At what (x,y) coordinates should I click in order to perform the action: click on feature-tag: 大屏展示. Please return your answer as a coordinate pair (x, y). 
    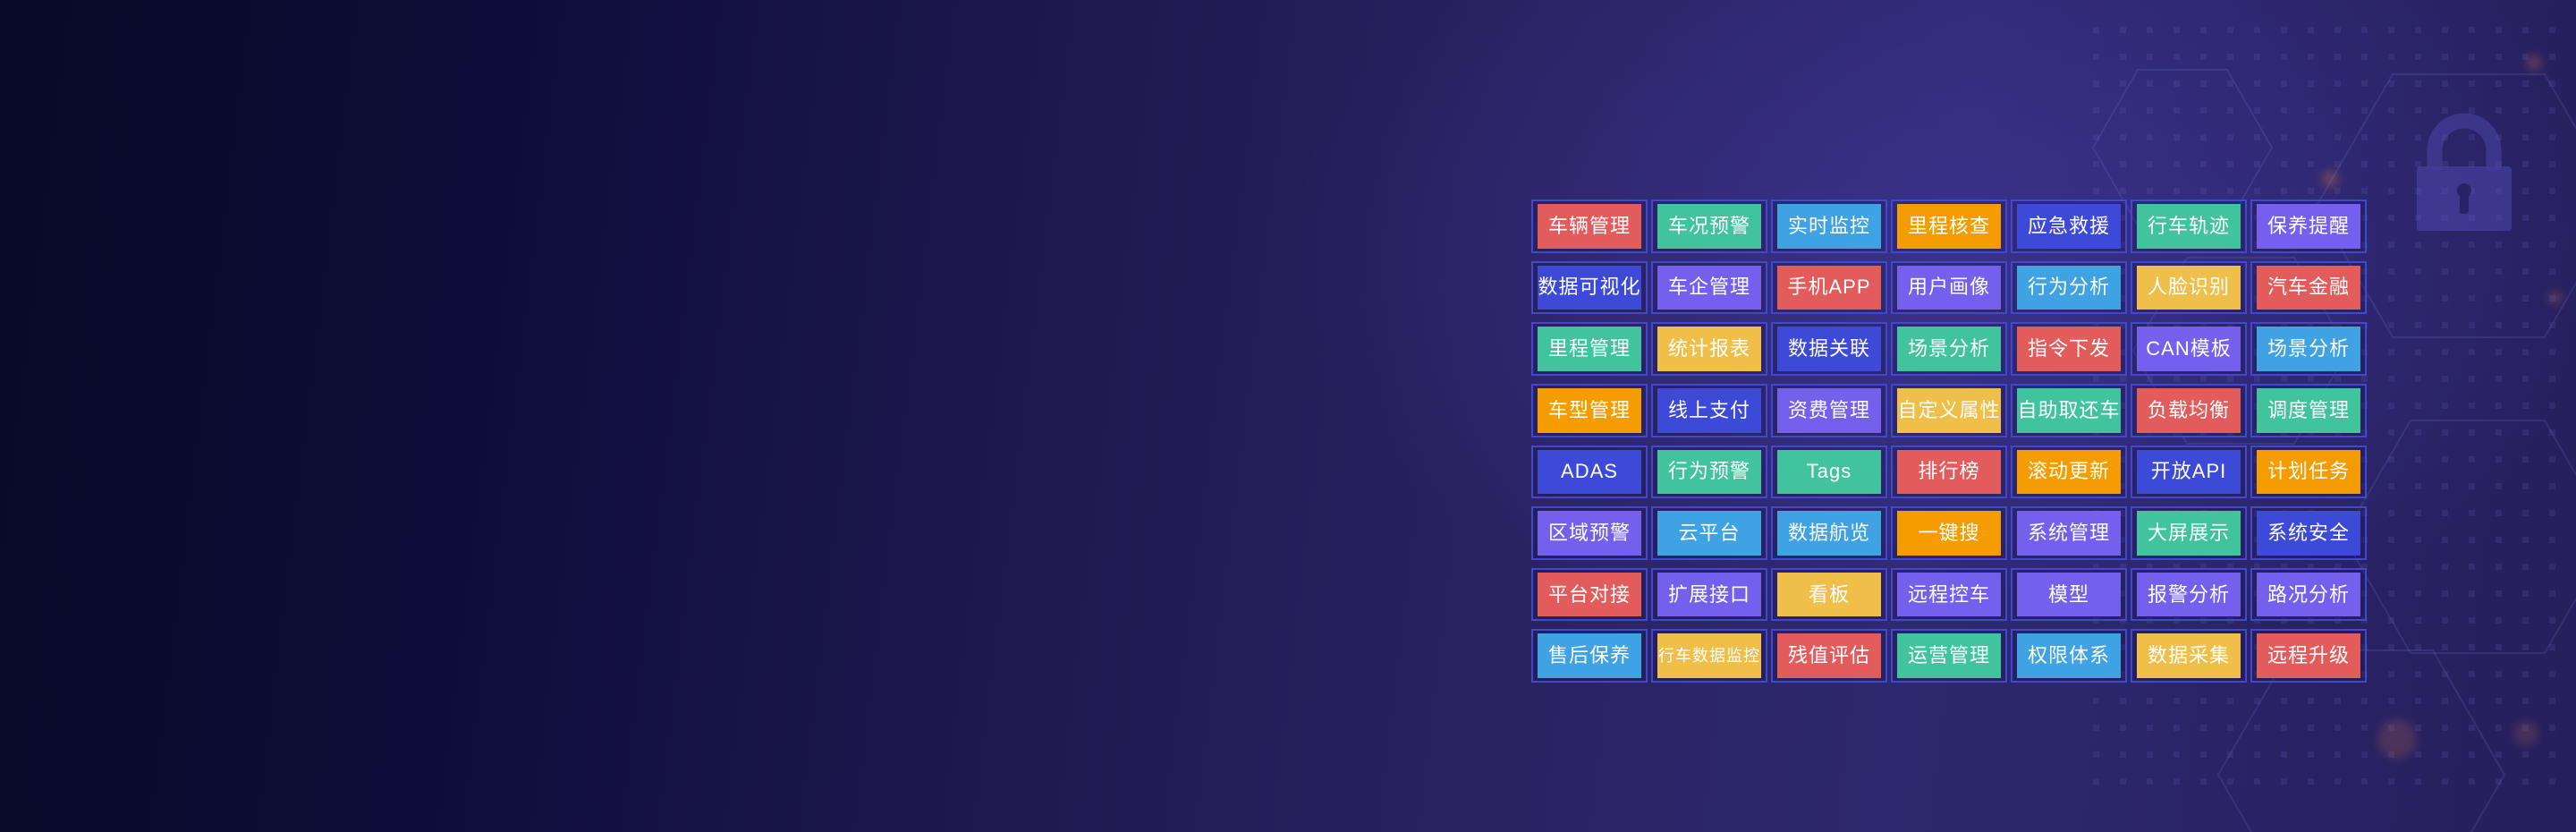
    Looking at the image, I should click on (2189, 533).